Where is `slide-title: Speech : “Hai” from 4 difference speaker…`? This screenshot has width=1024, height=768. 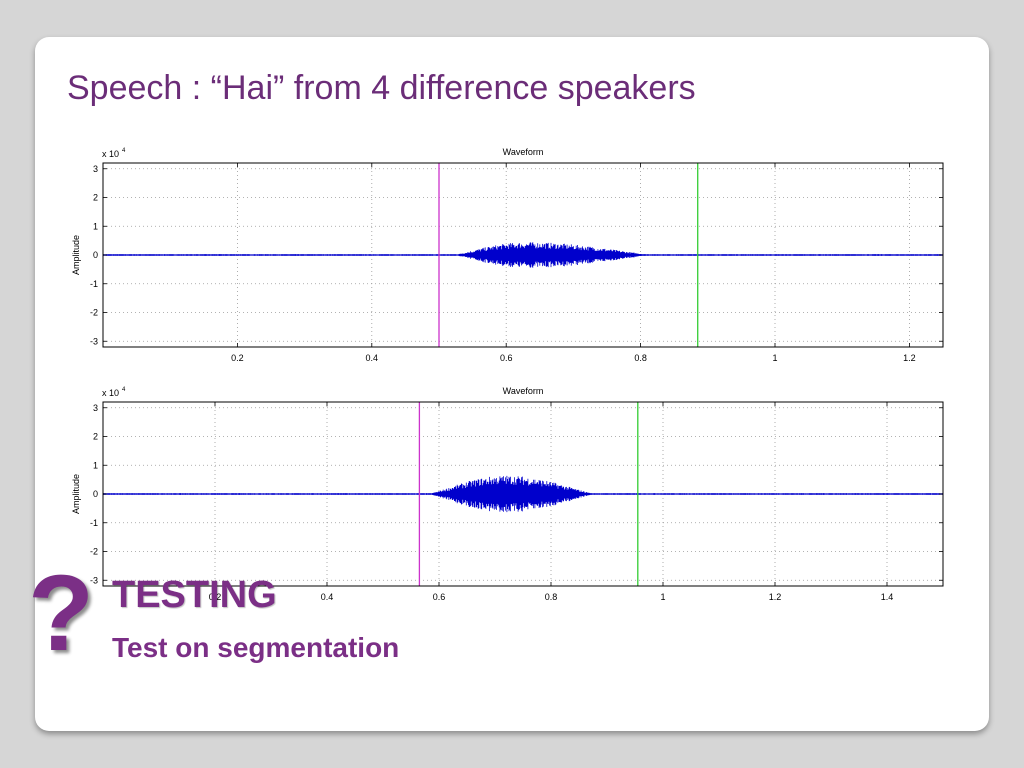 slide-title: Speech : “Hai” from 4 difference speaker… is located at coordinates (381, 88).